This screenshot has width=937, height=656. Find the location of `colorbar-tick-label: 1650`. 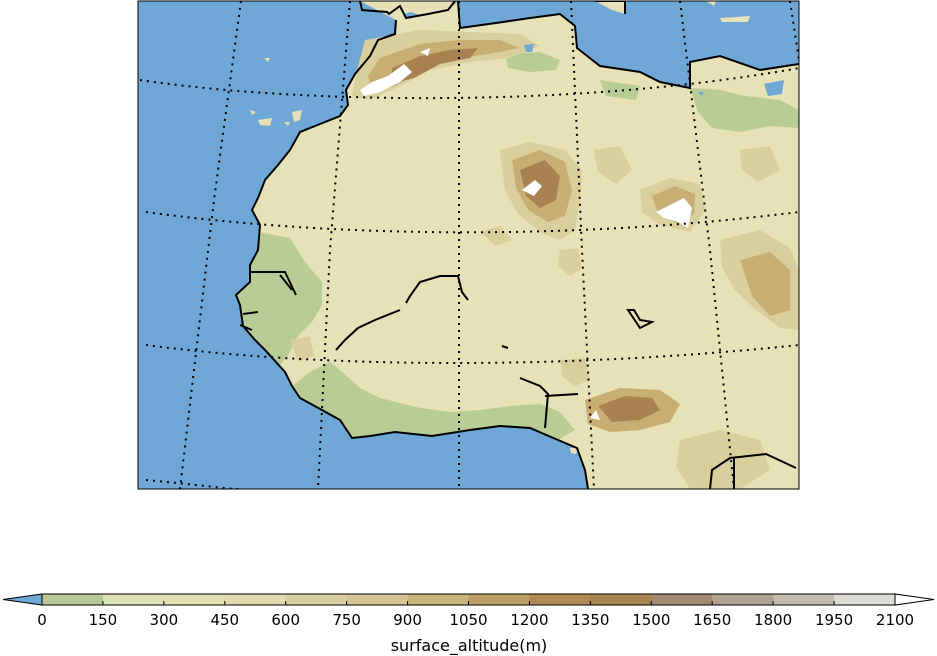

colorbar-tick-label: 1650 is located at coordinates (712, 620).